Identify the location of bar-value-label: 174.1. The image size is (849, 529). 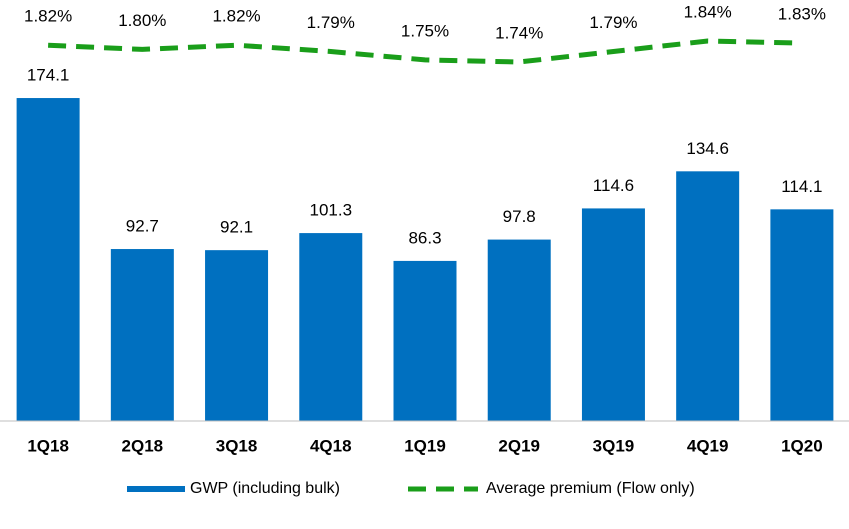
(48, 75).